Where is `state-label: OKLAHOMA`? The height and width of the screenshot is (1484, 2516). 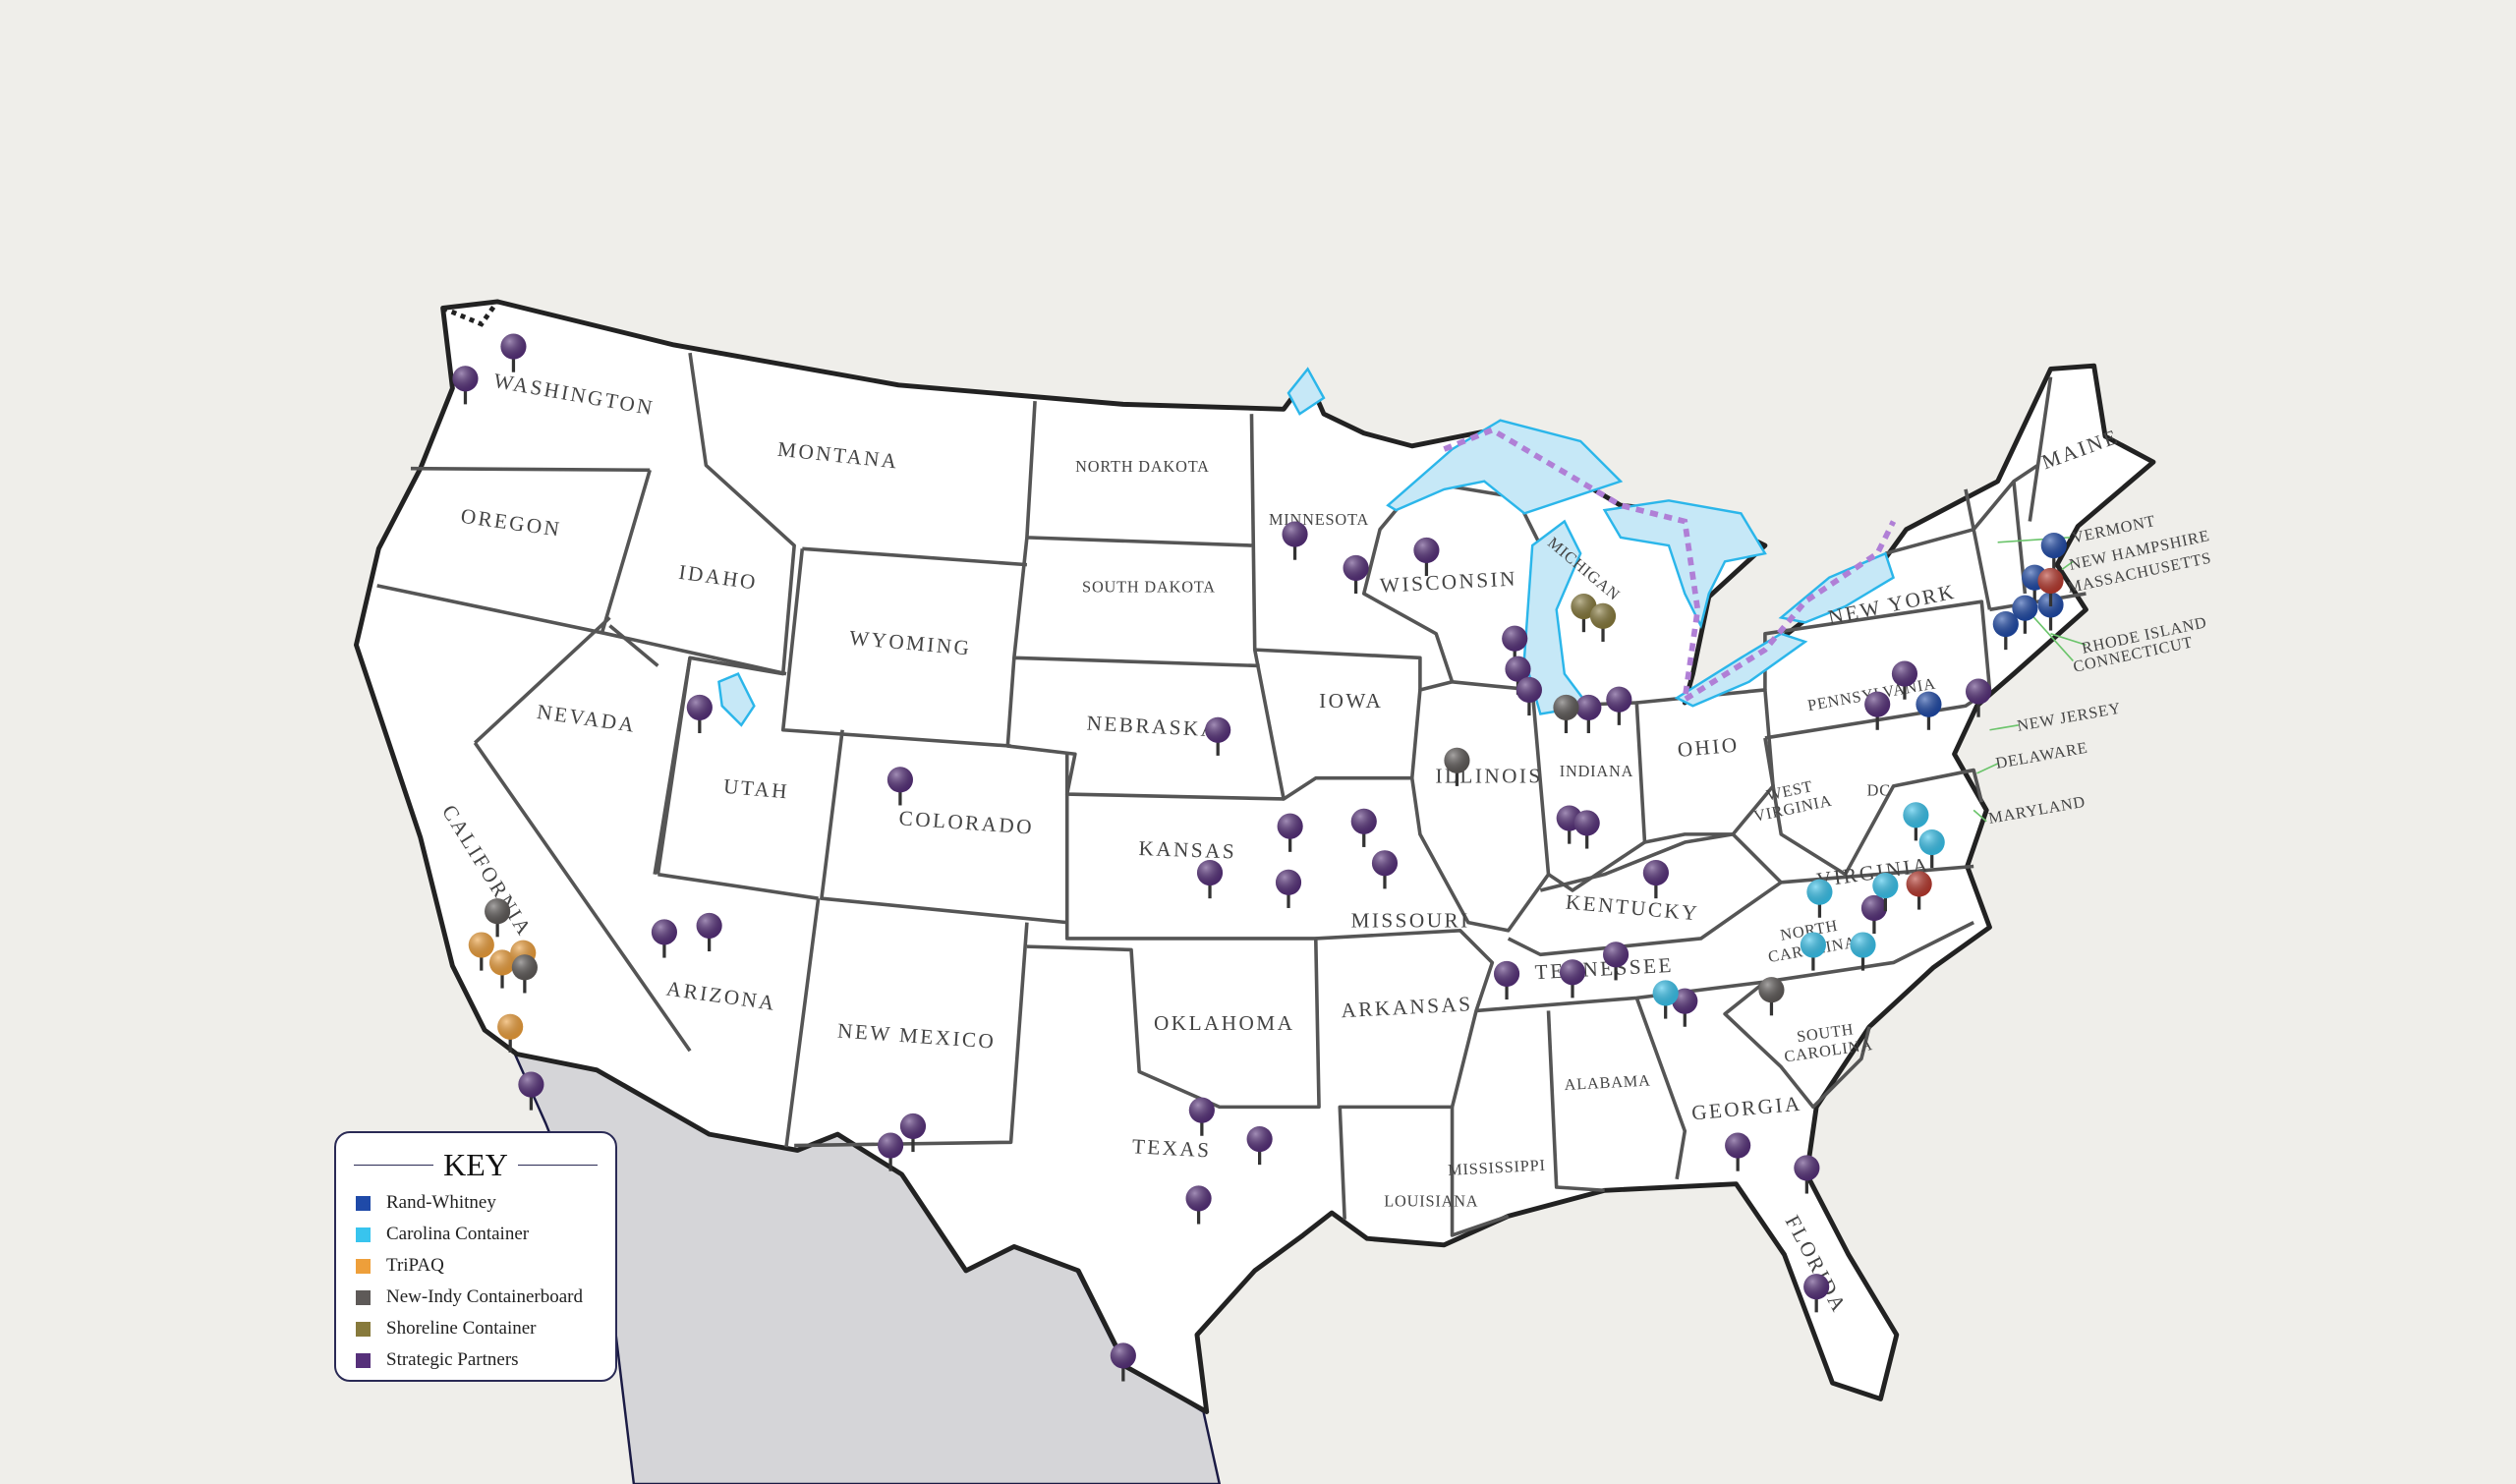
state-label: OKLAHOMA is located at coordinates (1224, 1023).